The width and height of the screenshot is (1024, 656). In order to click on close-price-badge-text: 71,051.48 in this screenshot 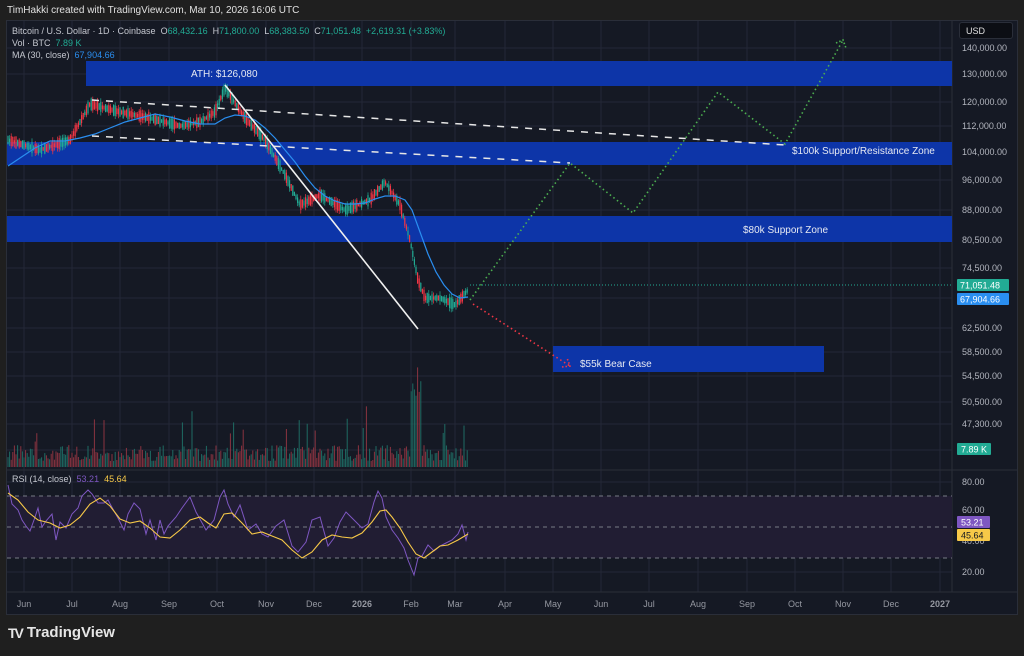, I will do `click(980, 286)`.